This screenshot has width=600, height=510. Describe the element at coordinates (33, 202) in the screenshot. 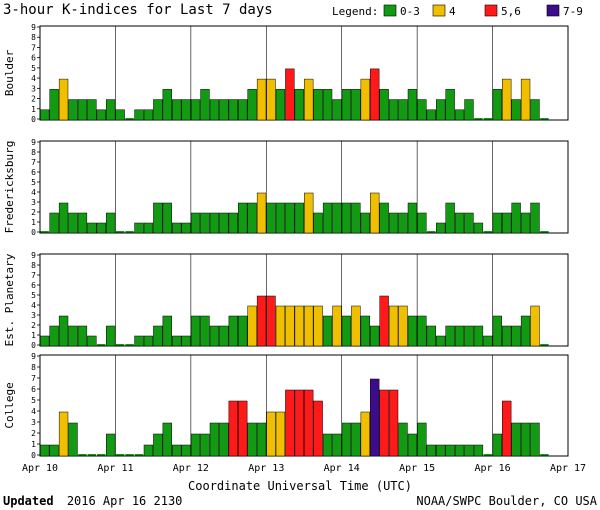

I see `y-tick-label: 3` at that location.